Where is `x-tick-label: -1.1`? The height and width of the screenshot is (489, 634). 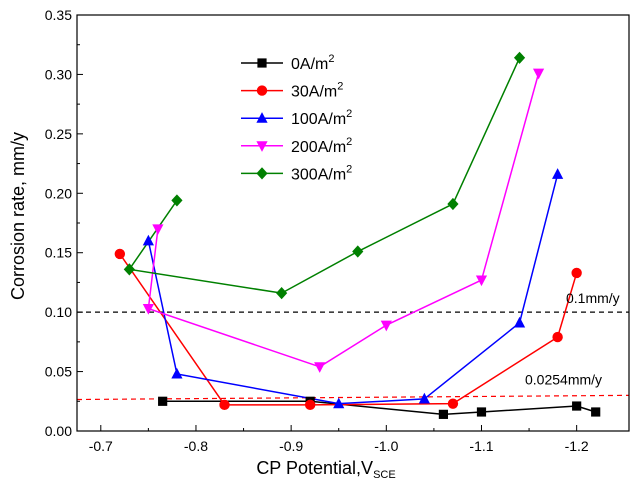
x-tick-label: -1.1 is located at coordinates (481, 446).